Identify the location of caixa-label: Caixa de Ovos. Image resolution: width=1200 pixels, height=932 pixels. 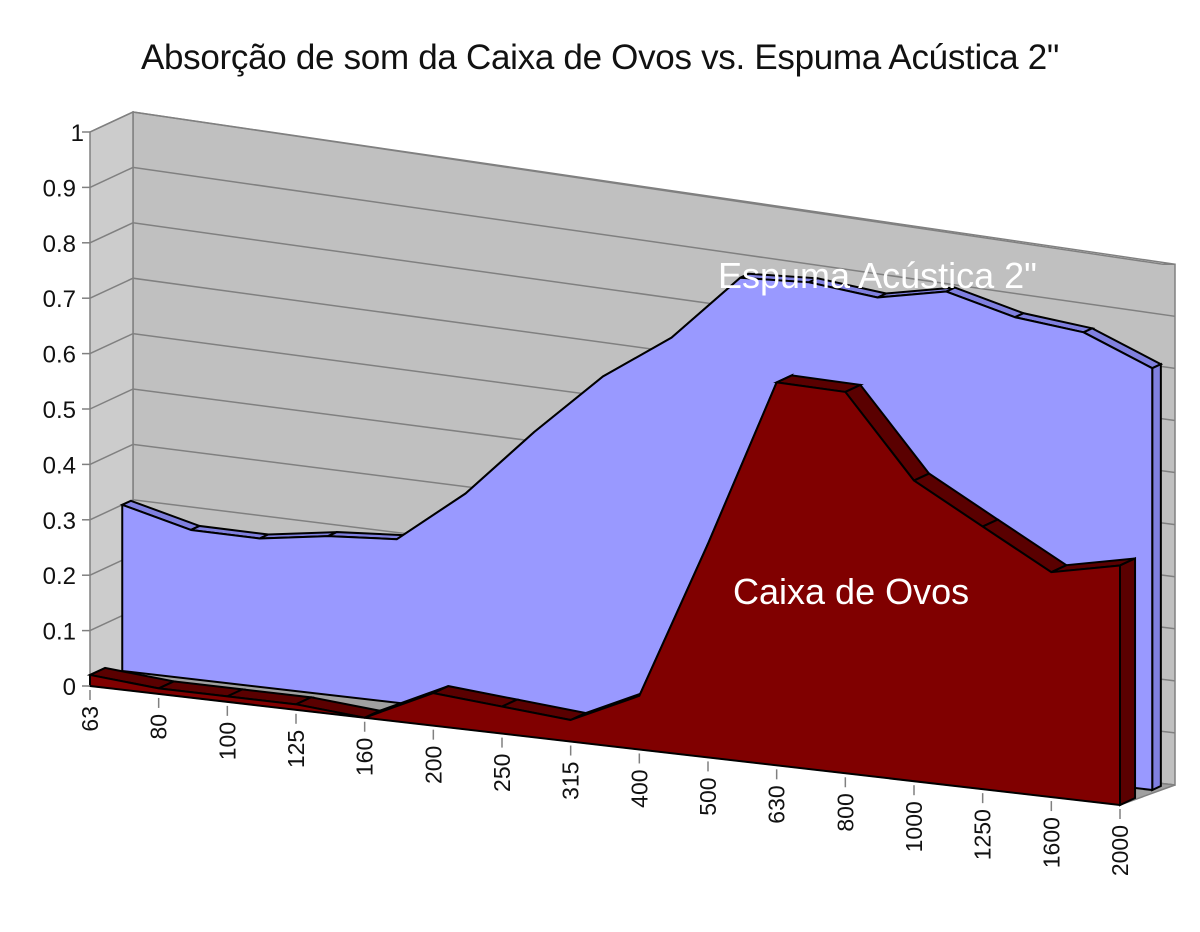
(851, 591).